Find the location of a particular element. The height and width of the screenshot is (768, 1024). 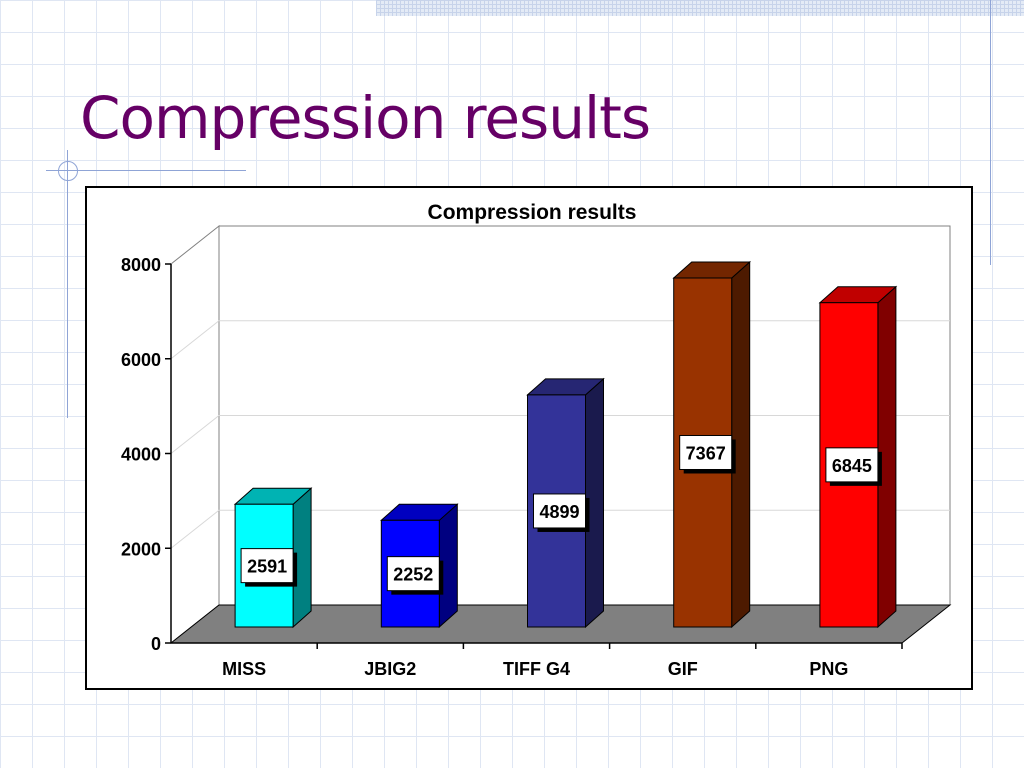

data-label-text: 2252 is located at coordinates (413, 575).